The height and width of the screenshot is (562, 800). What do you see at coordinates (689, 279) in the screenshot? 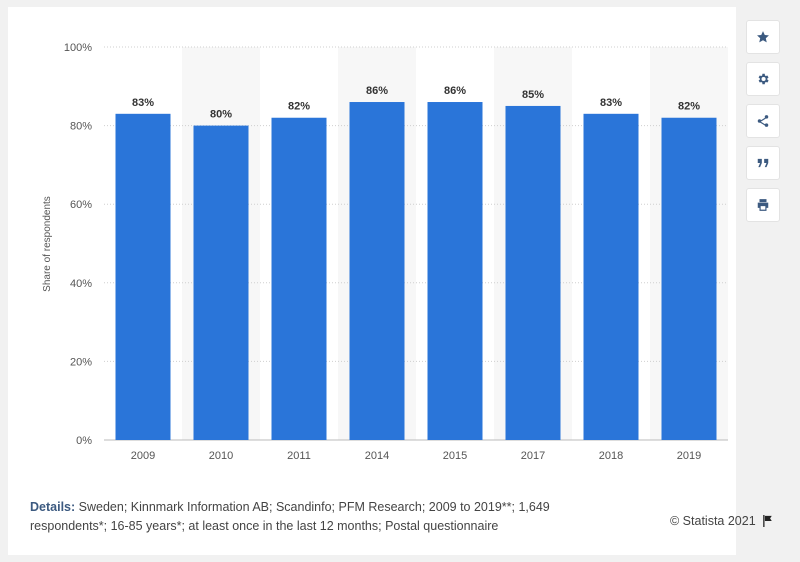
I see `bar-2019` at bounding box center [689, 279].